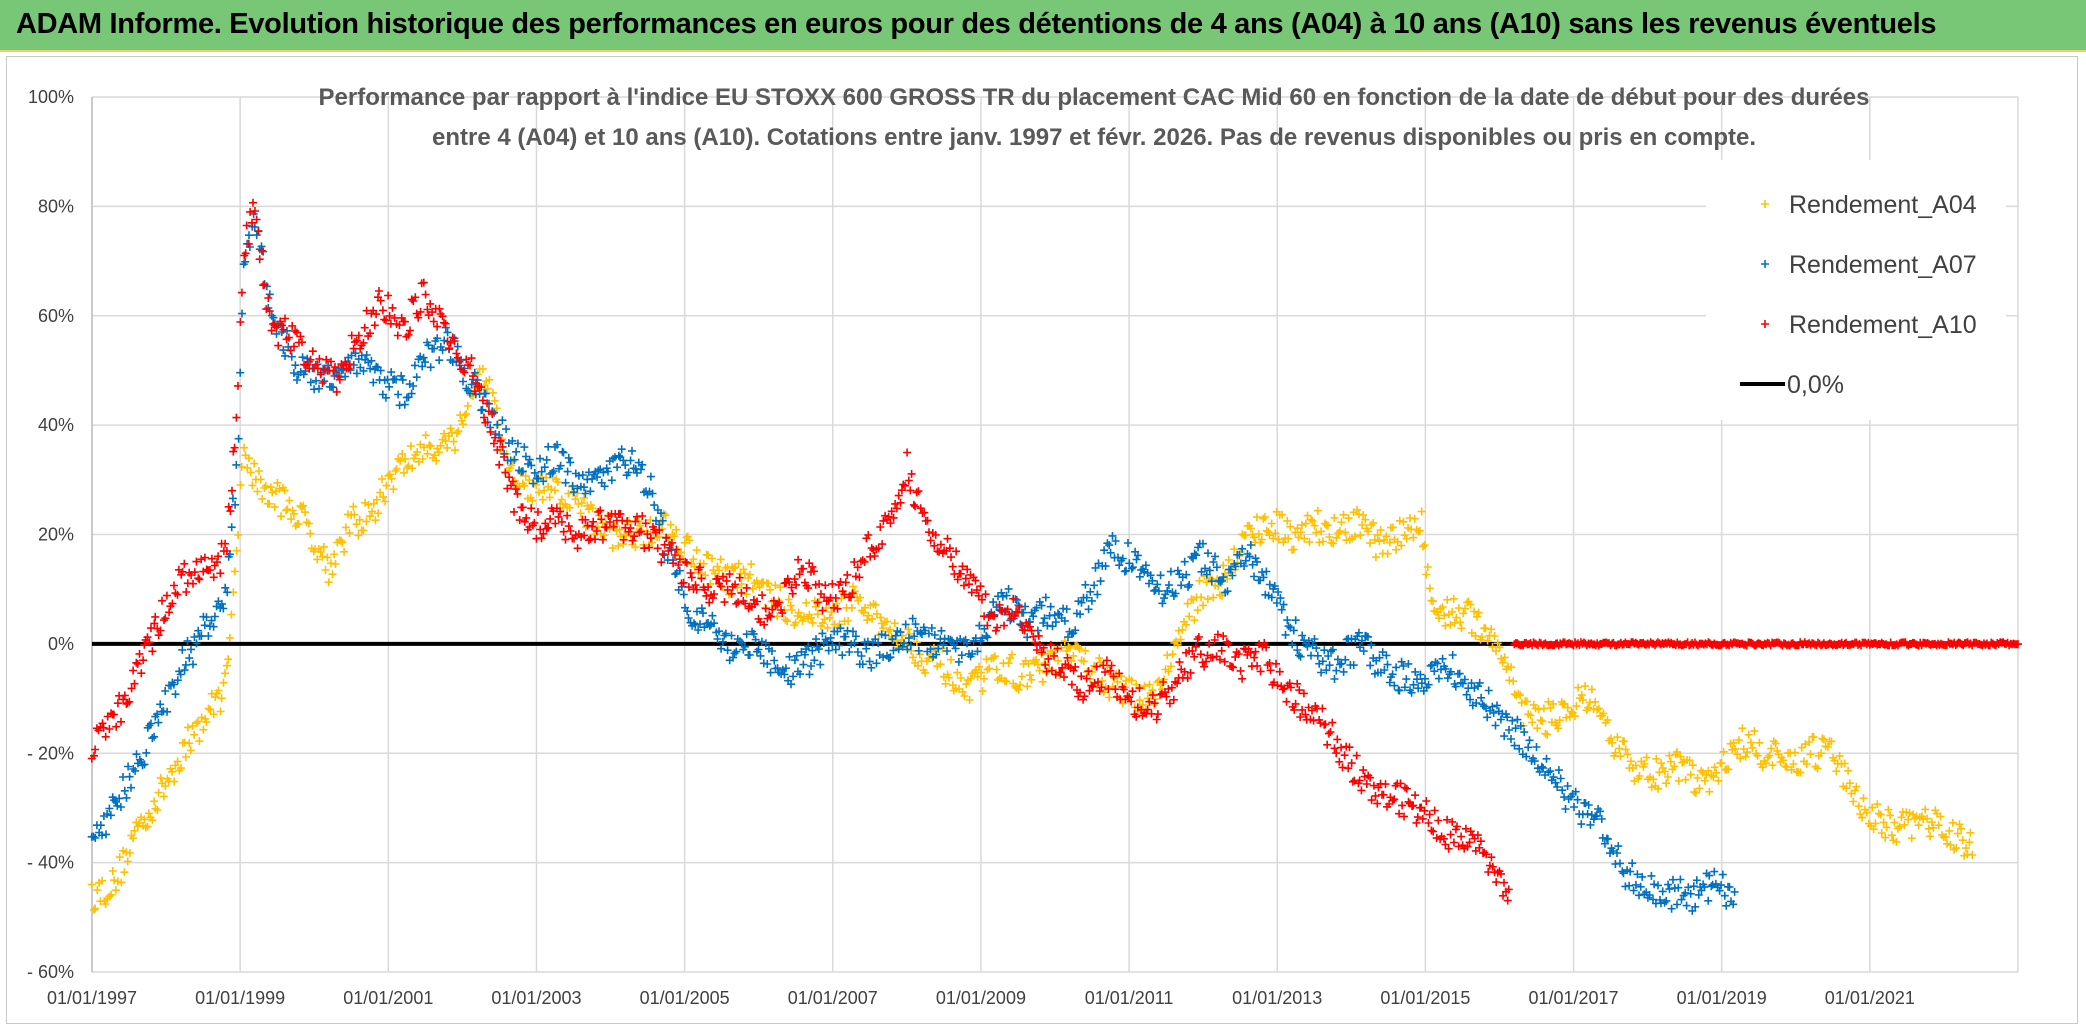  I want to click on x-tick-label: 01/01/1997, so click(92, 998).